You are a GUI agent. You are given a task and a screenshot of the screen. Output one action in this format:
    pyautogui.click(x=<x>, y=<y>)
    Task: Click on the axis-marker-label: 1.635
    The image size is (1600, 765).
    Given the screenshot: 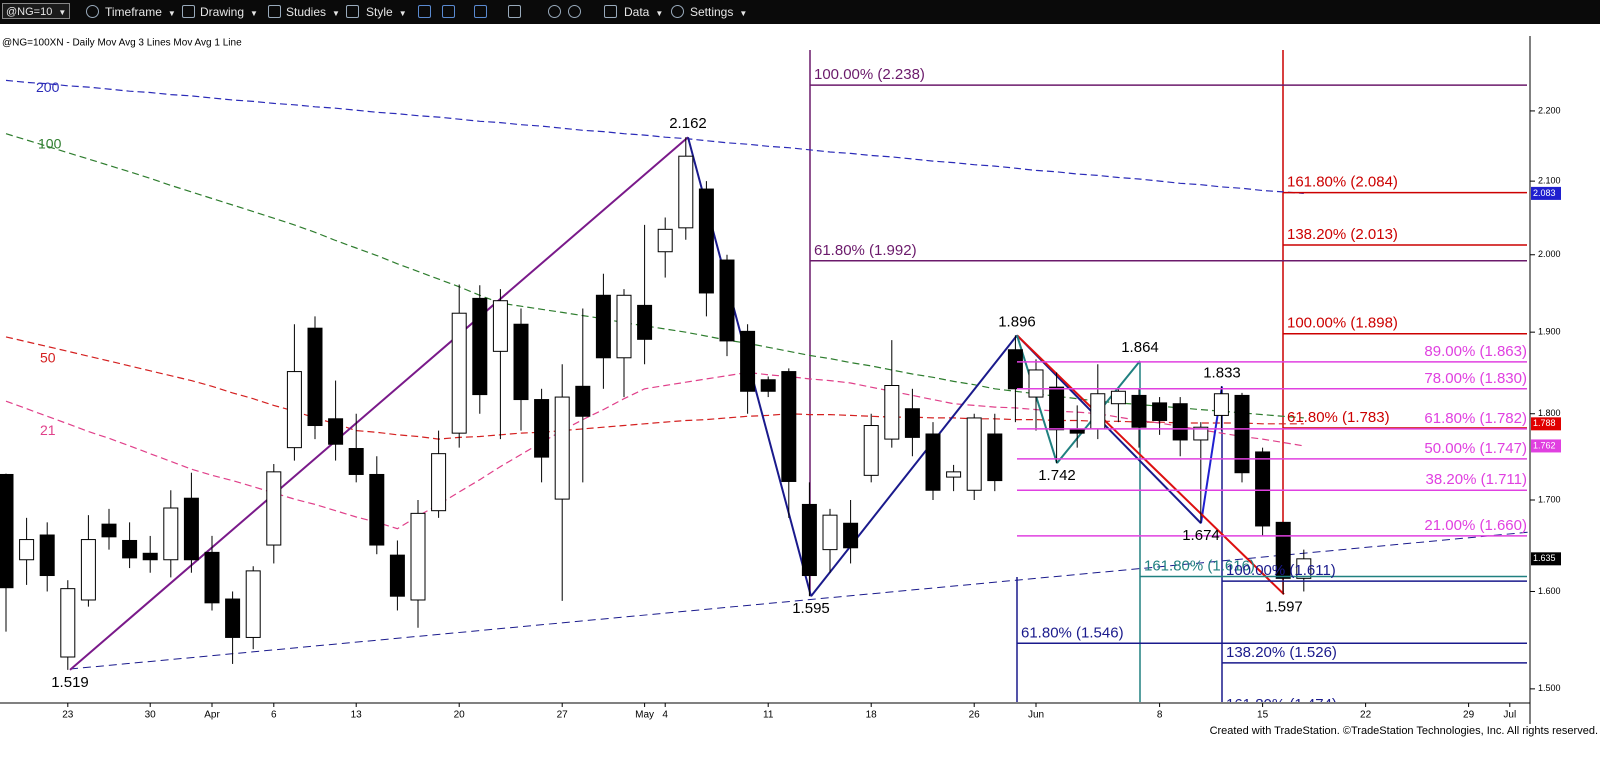 What is the action you would take?
    pyautogui.click(x=1544, y=558)
    